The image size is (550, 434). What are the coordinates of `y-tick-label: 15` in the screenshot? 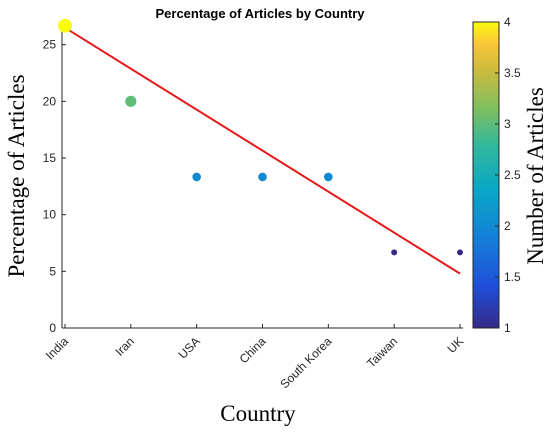 It's located at (50, 158).